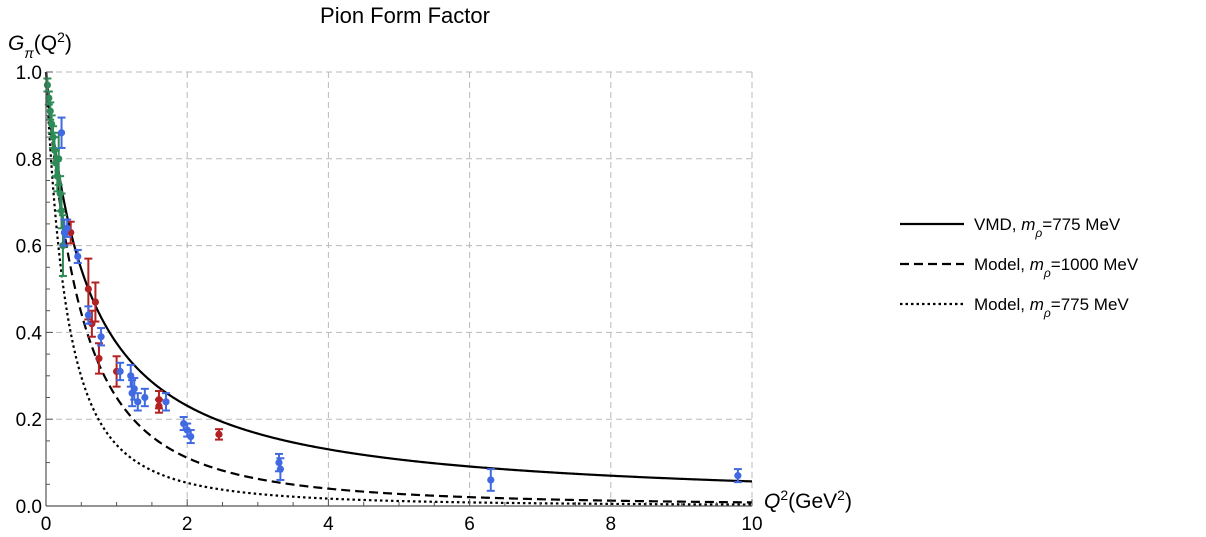 This screenshot has width=1206, height=537. What do you see at coordinates (405, 15) in the screenshot?
I see `chart-title: Pion Form Factor` at bounding box center [405, 15].